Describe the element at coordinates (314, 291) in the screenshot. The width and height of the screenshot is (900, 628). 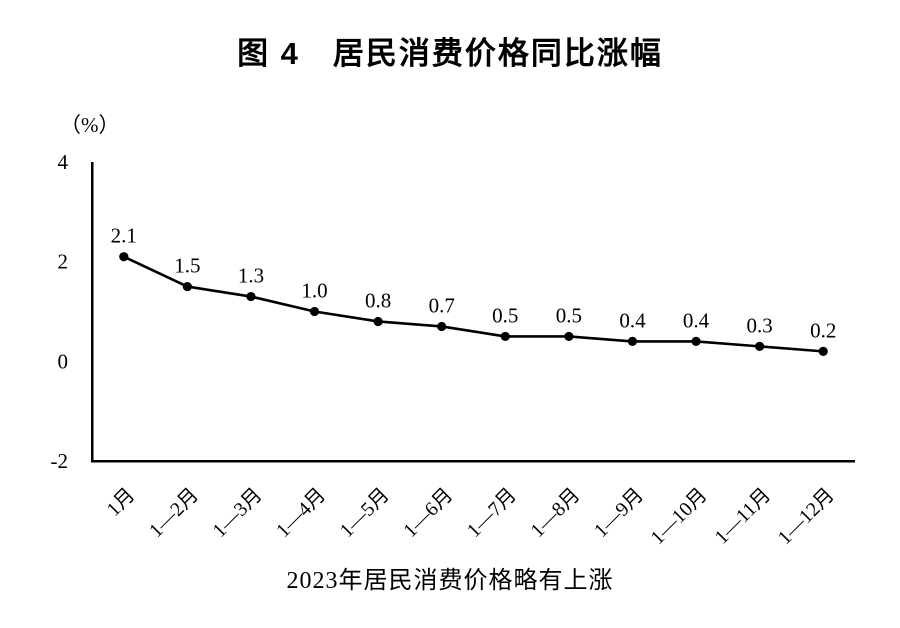
I see `data-point-label: 1.0` at that location.